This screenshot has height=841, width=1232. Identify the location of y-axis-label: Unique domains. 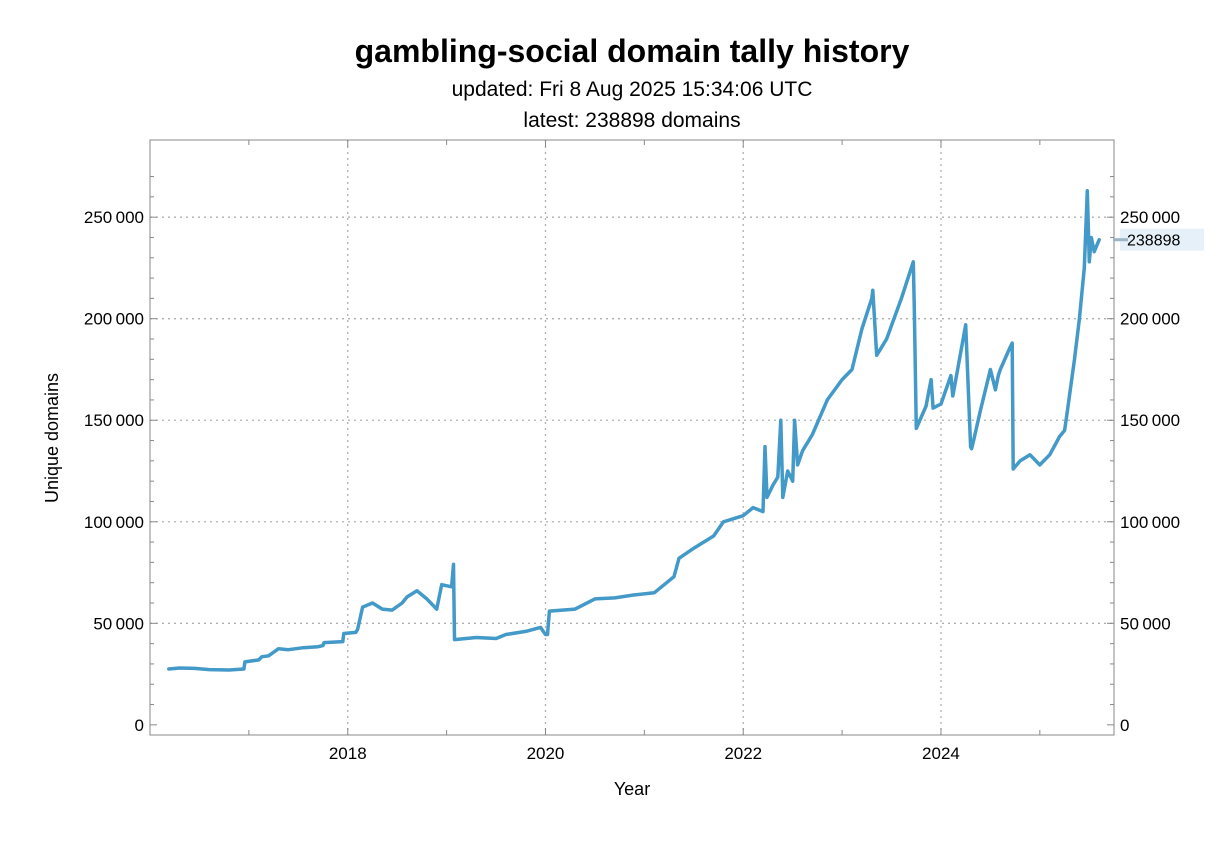
(52, 438).